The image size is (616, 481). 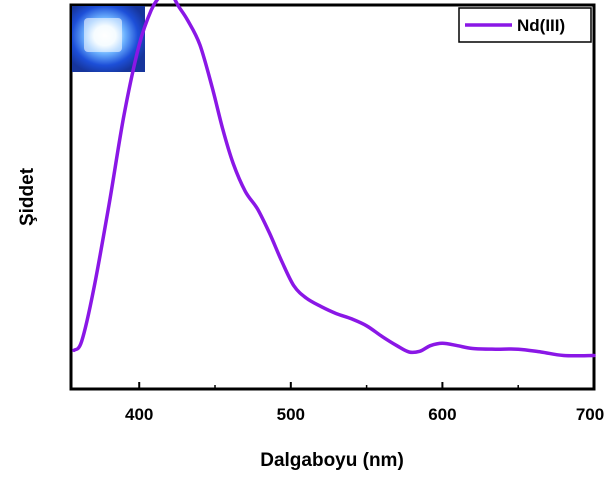 I want to click on legend-label: Nd(III), so click(x=541, y=25).